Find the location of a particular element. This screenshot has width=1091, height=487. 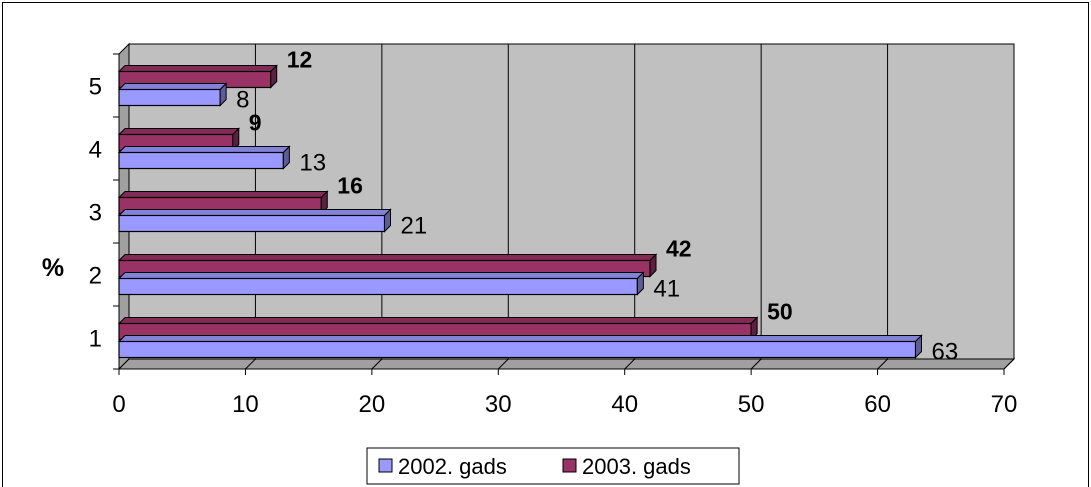

data-label: 63 is located at coordinates (945, 352).